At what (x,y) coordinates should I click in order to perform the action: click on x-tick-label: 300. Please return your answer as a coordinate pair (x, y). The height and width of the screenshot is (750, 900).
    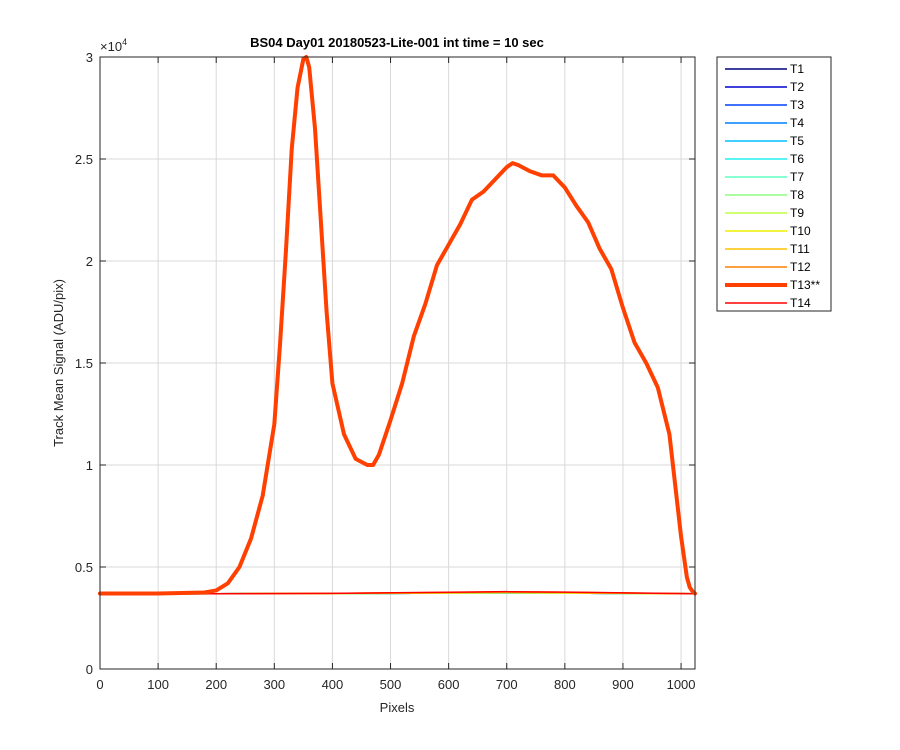
    Looking at the image, I should click on (274, 684).